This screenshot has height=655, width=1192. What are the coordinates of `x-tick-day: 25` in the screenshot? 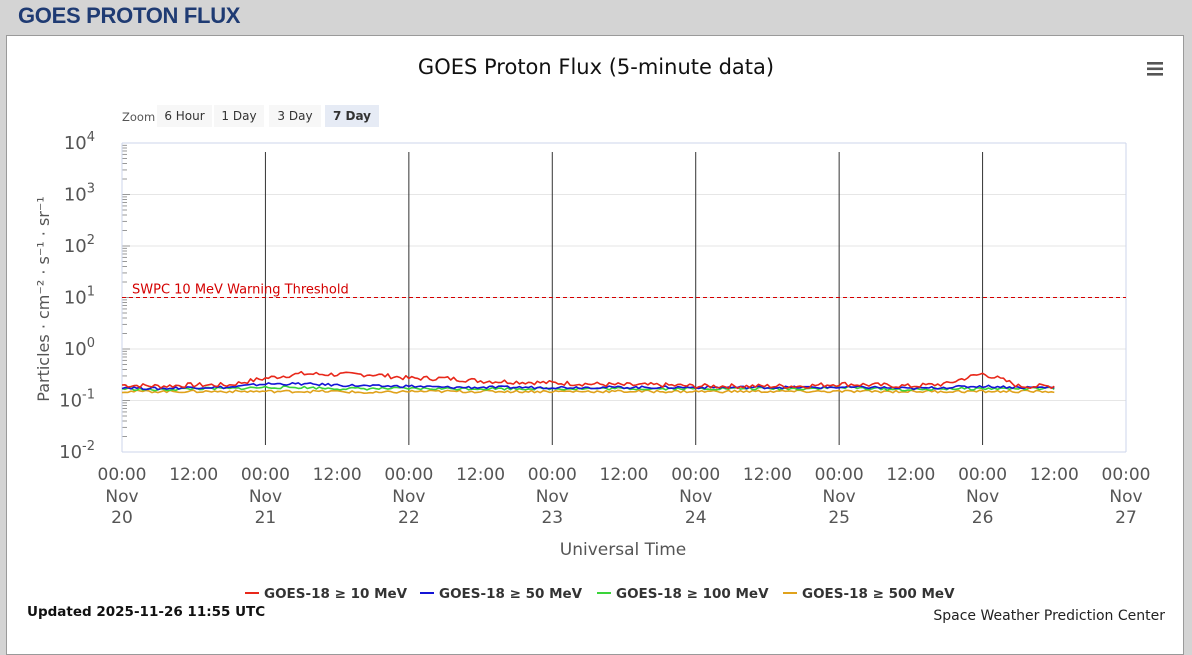 It's located at (839, 518).